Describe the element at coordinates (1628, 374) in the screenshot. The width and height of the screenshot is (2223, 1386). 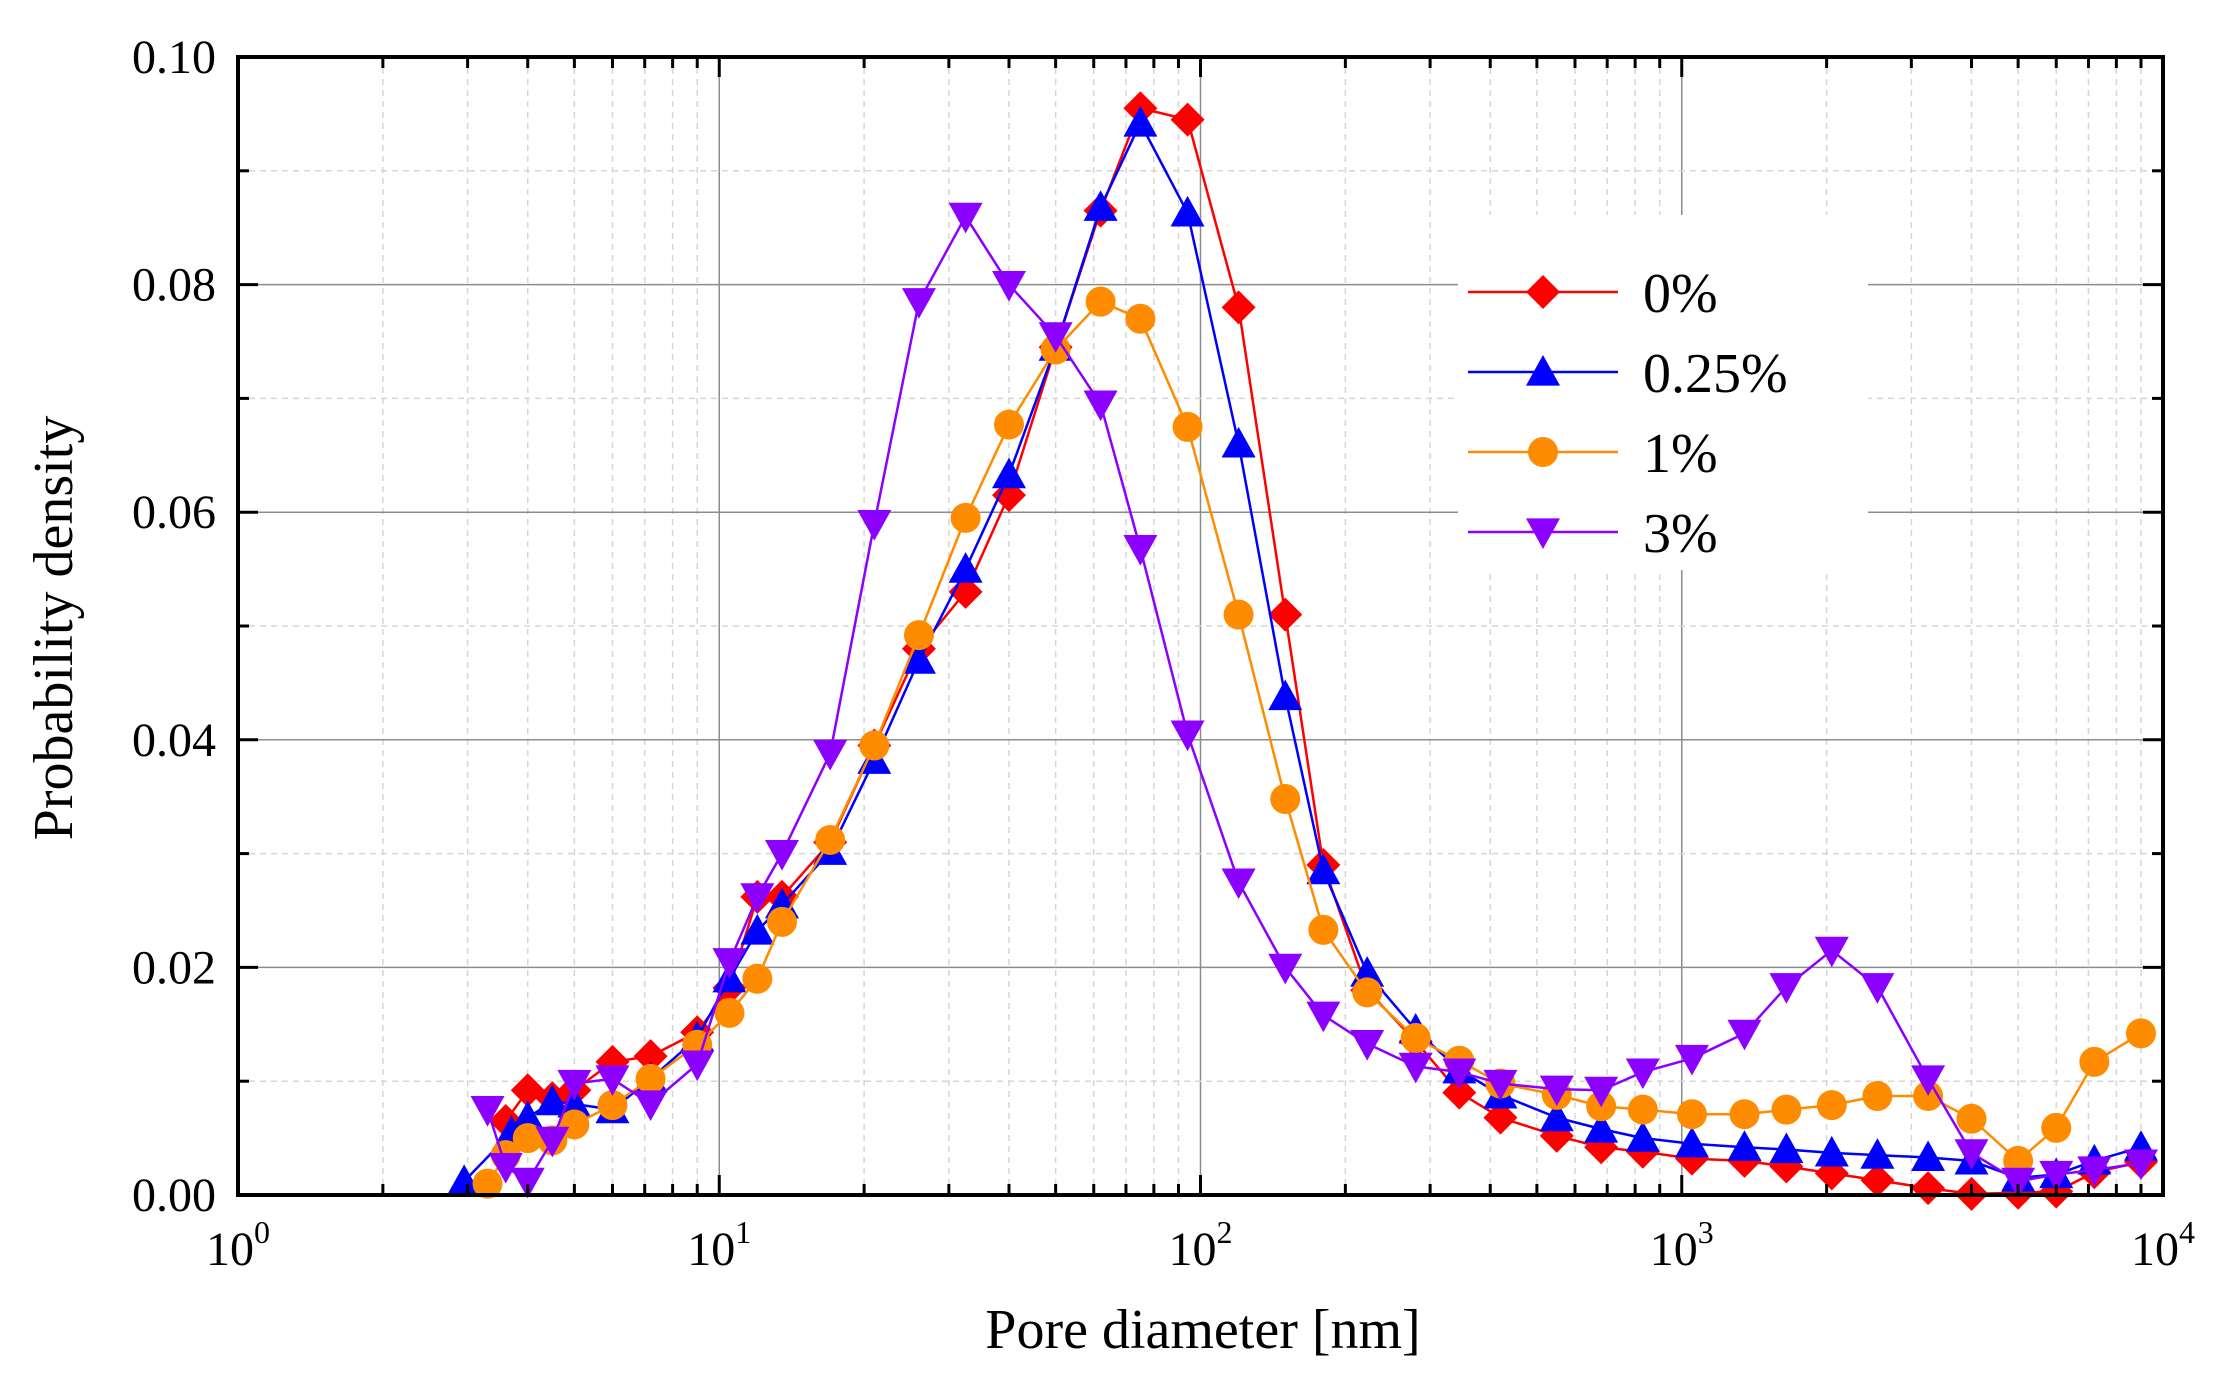
I see `legend-entry: 0.25%` at that location.